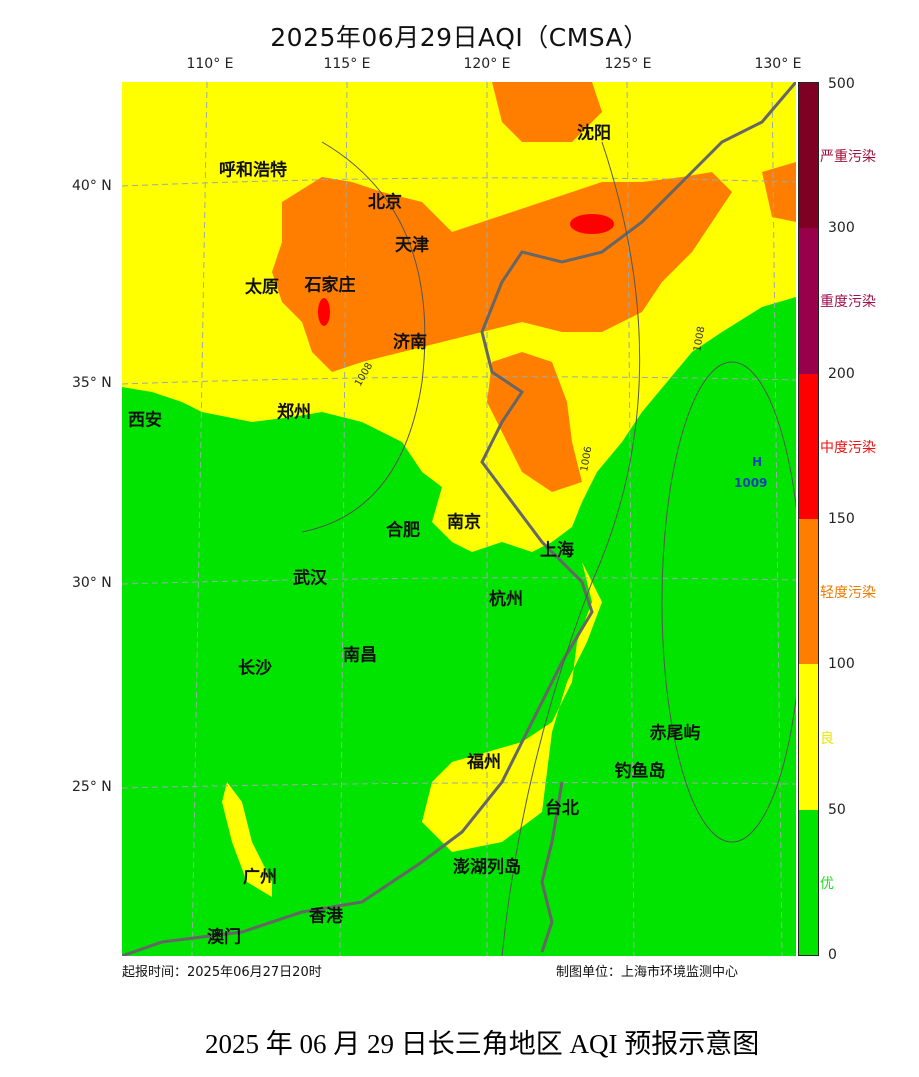  I want to click on city-label: 上海, so click(557, 550).